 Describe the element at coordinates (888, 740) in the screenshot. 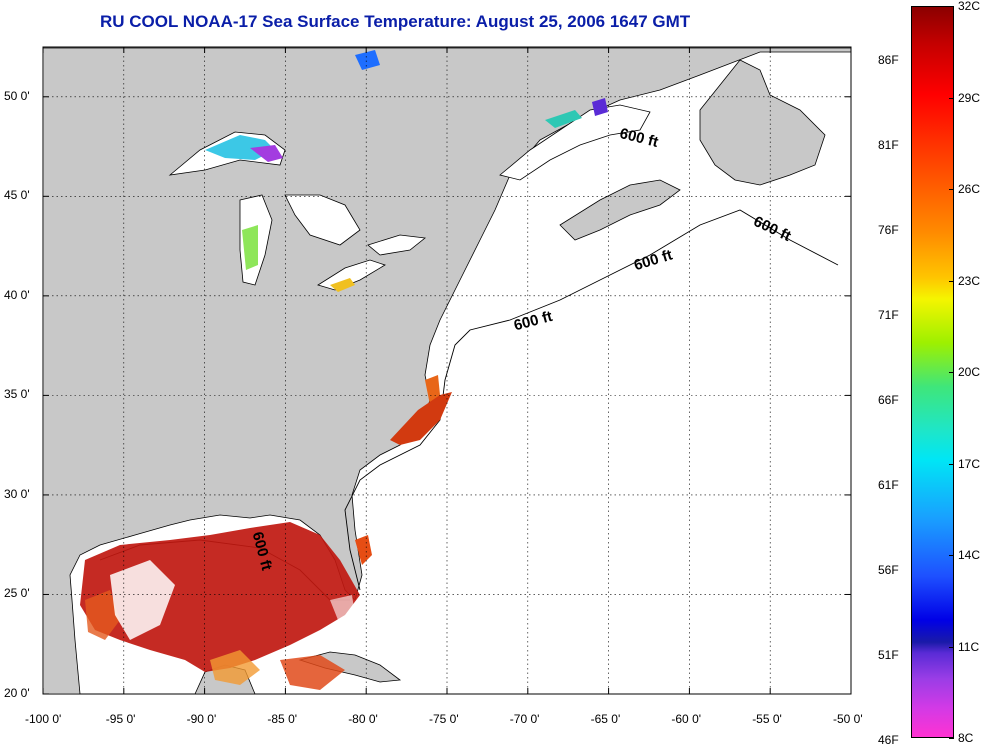

I see `fahrenheit-label: 46F` at that location.